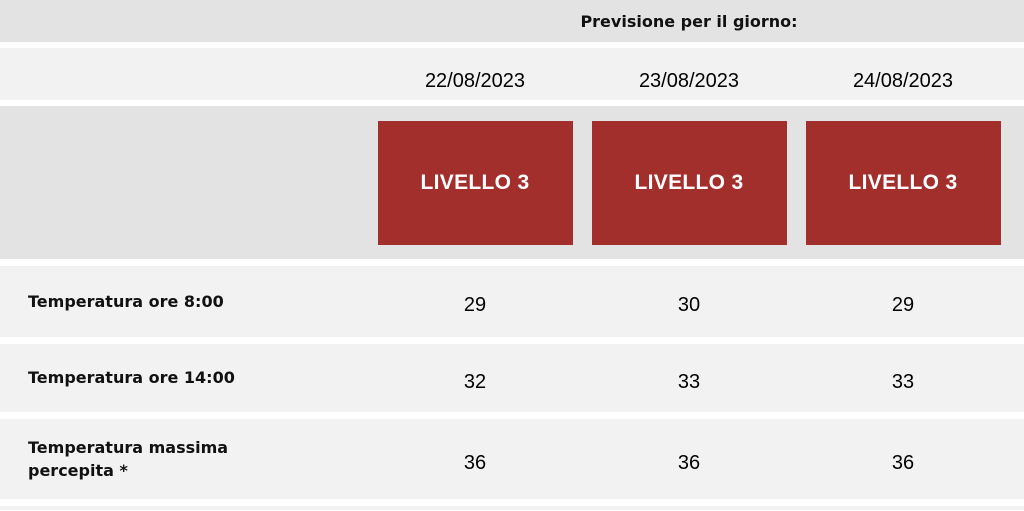 The width and height of the screenshot is (1024, 511). Describe the element at coordinates (689, 305) in the screenshot. I see `temperature-value: 30` at that location.